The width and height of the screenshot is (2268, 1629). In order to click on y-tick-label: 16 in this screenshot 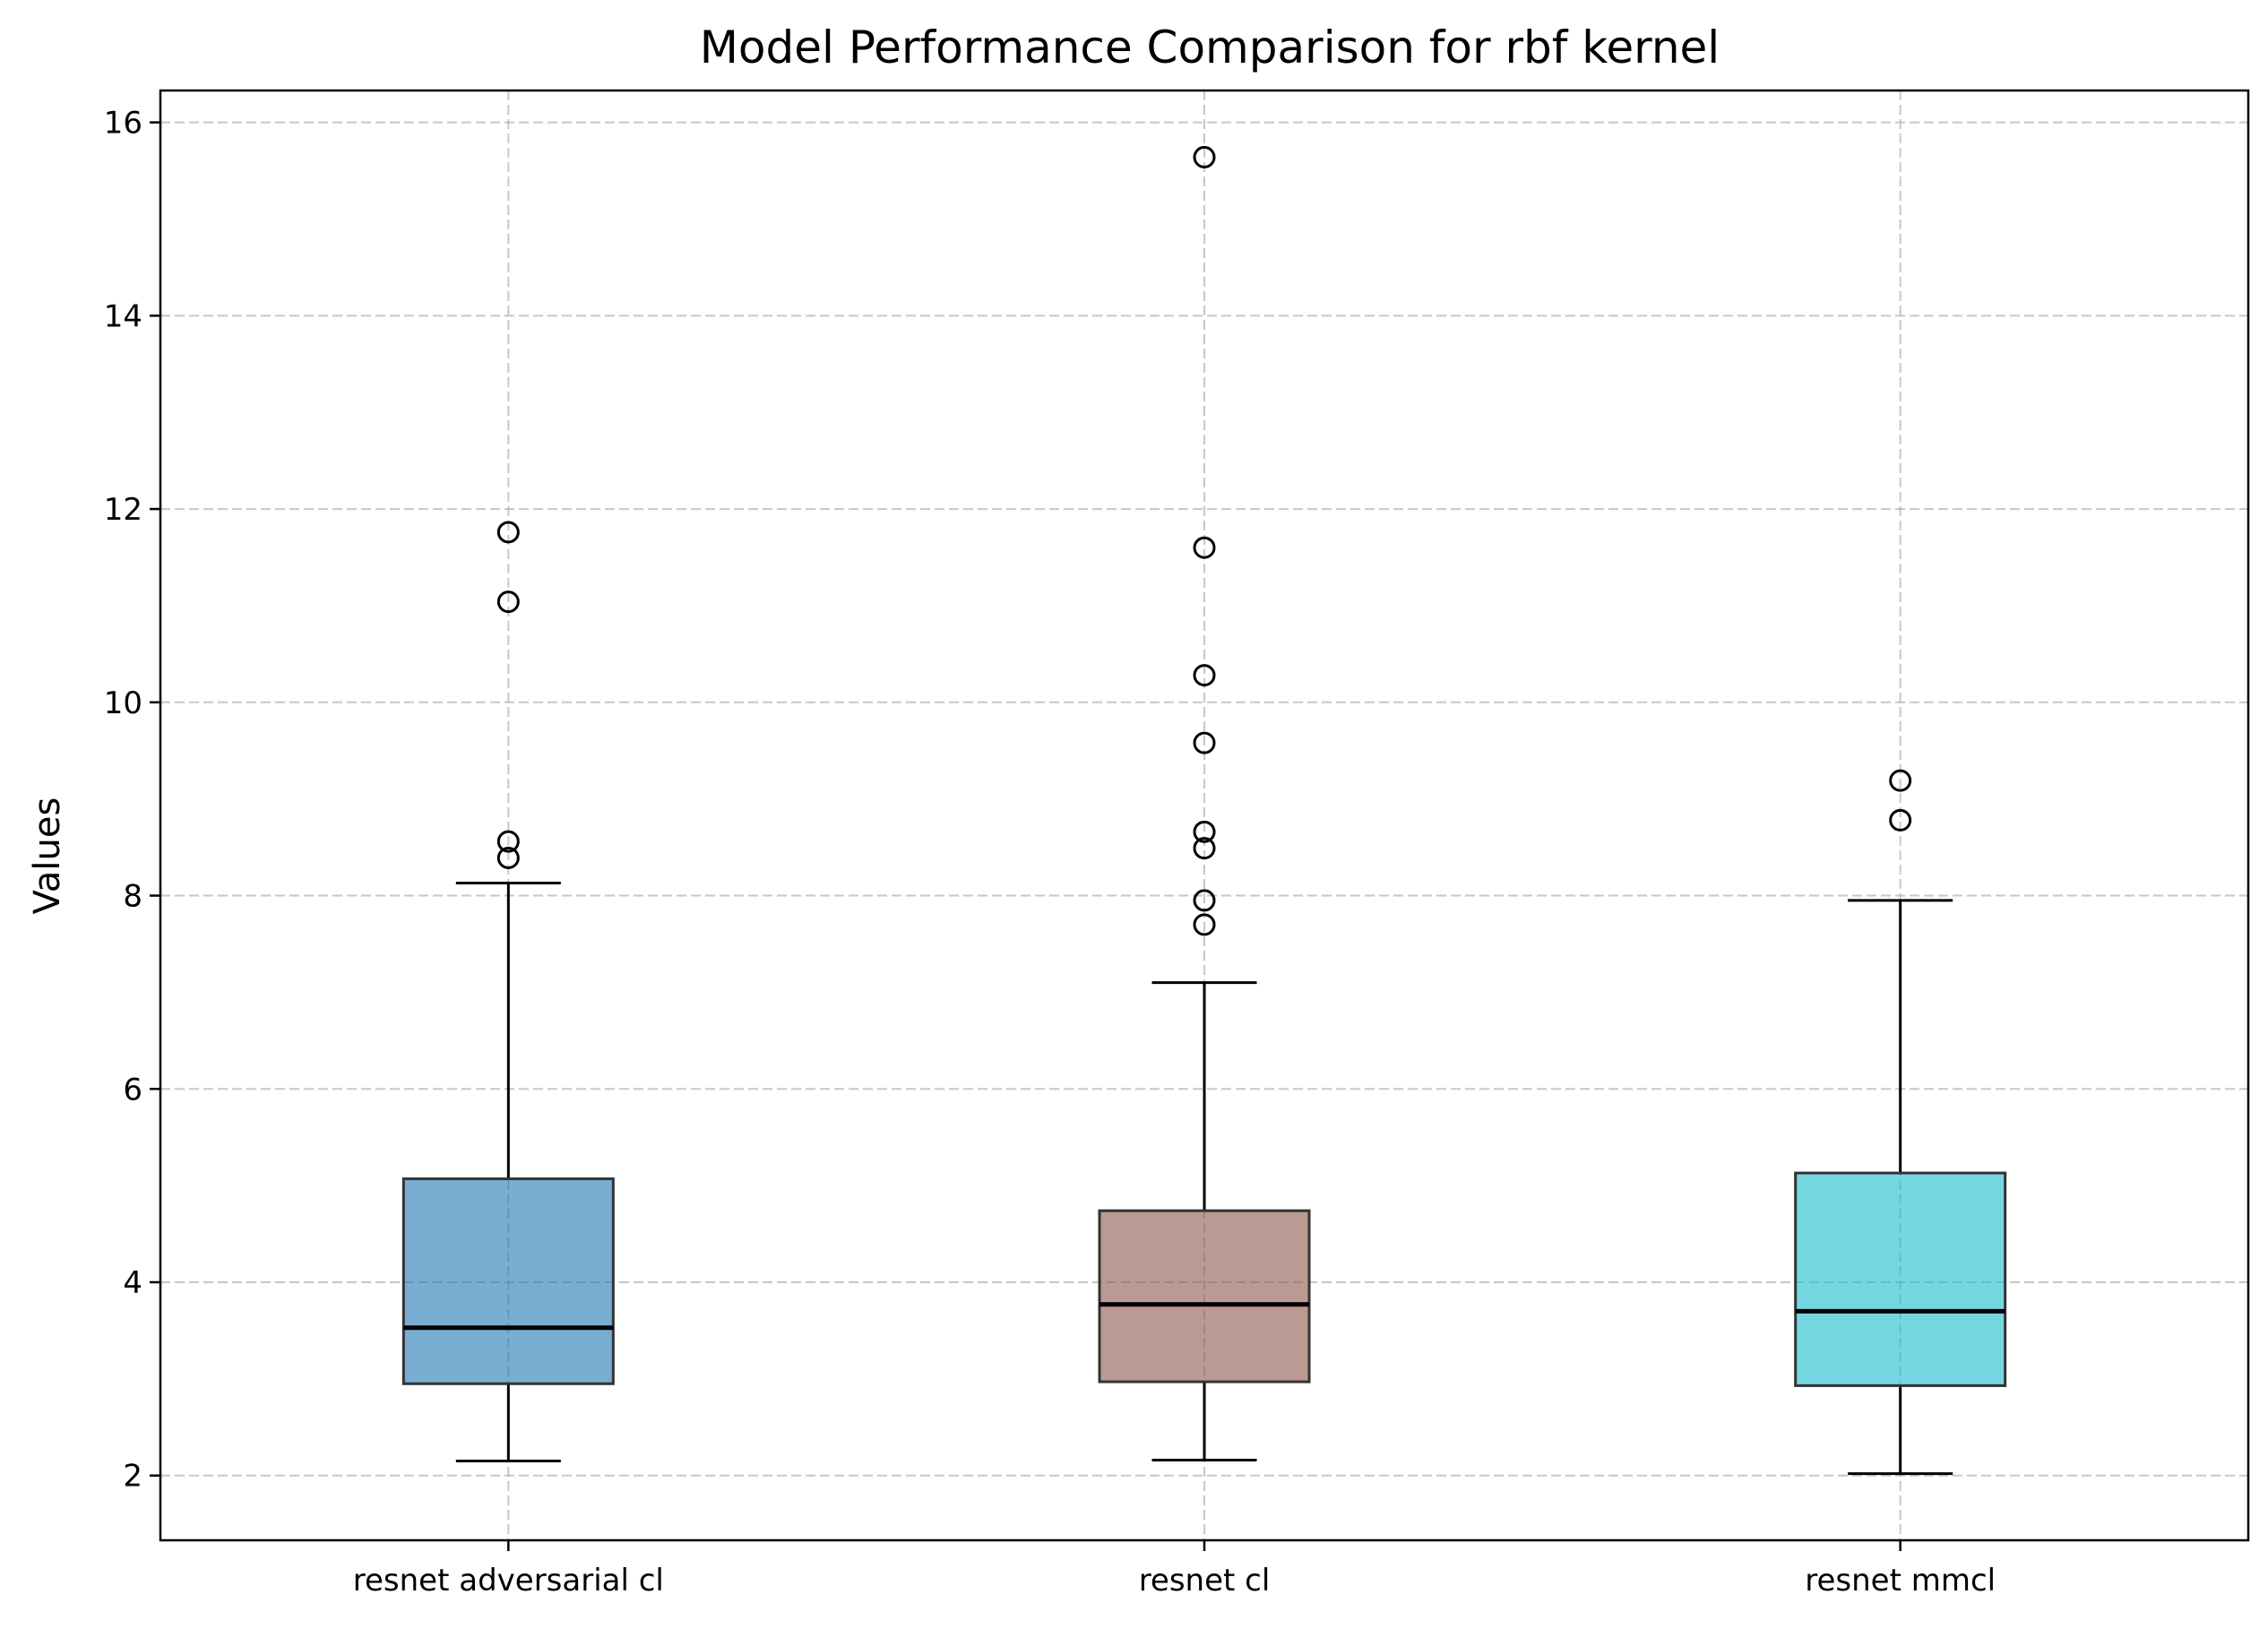, I will do `click(123, 124)`.